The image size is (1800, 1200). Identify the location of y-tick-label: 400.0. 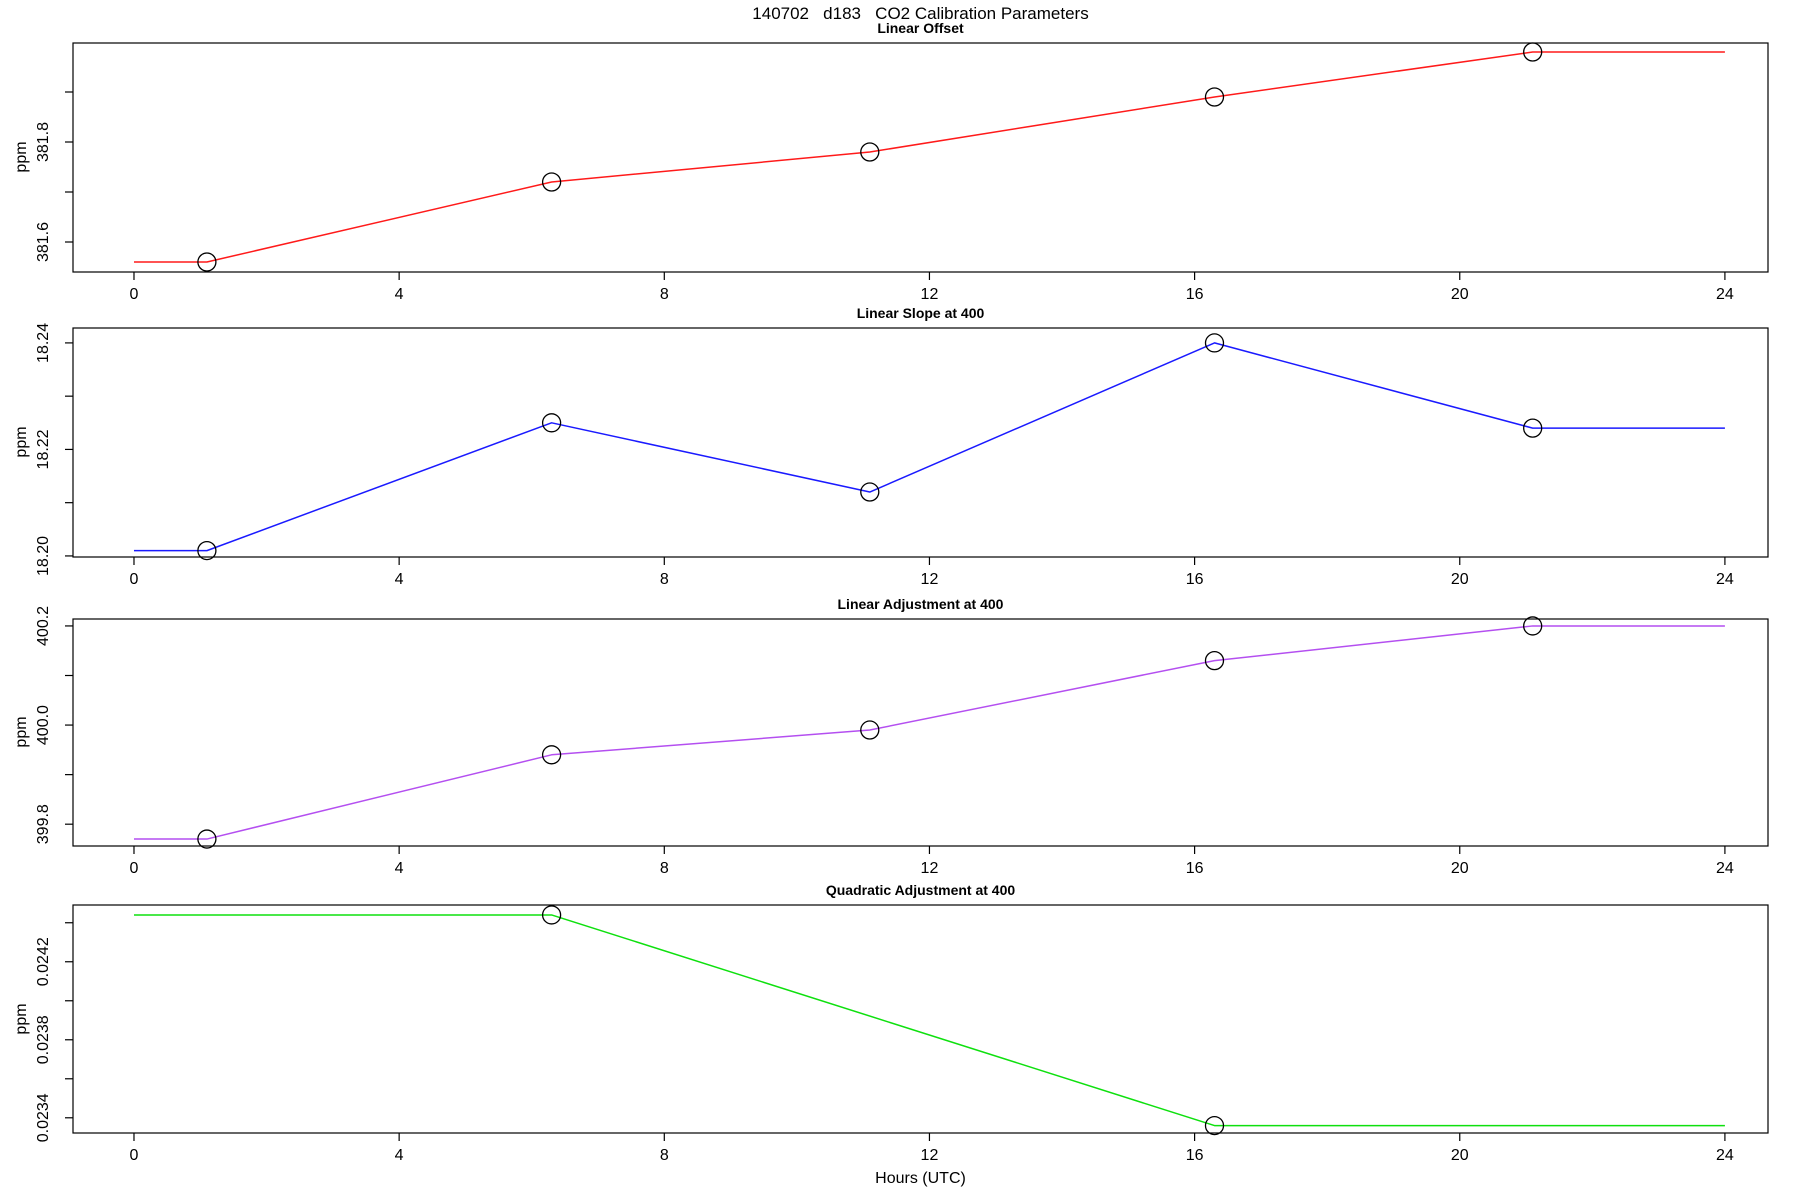
(43, 725).